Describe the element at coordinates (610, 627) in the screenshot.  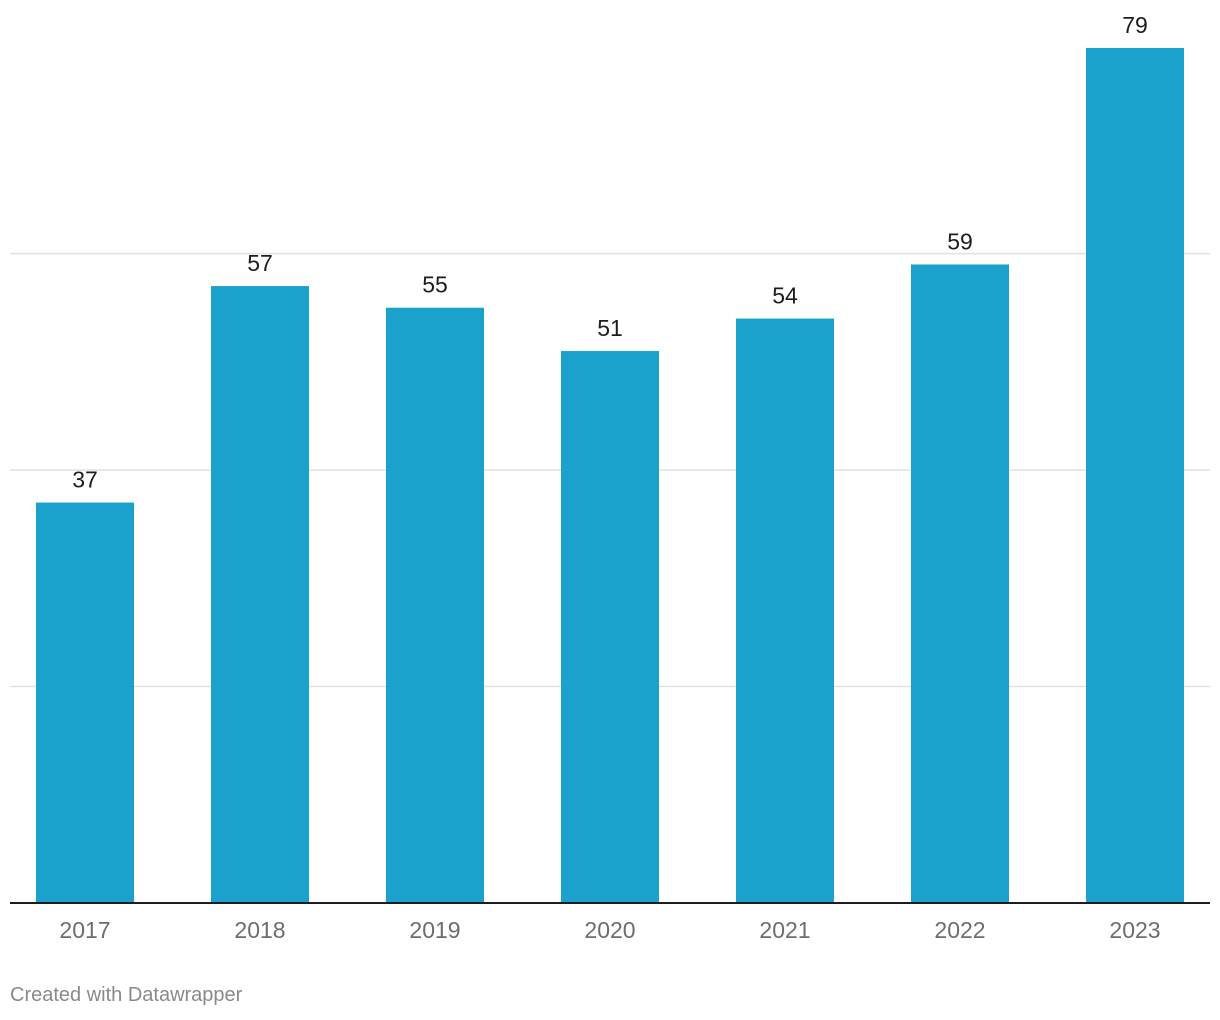
I see `bar-2020` at that location.